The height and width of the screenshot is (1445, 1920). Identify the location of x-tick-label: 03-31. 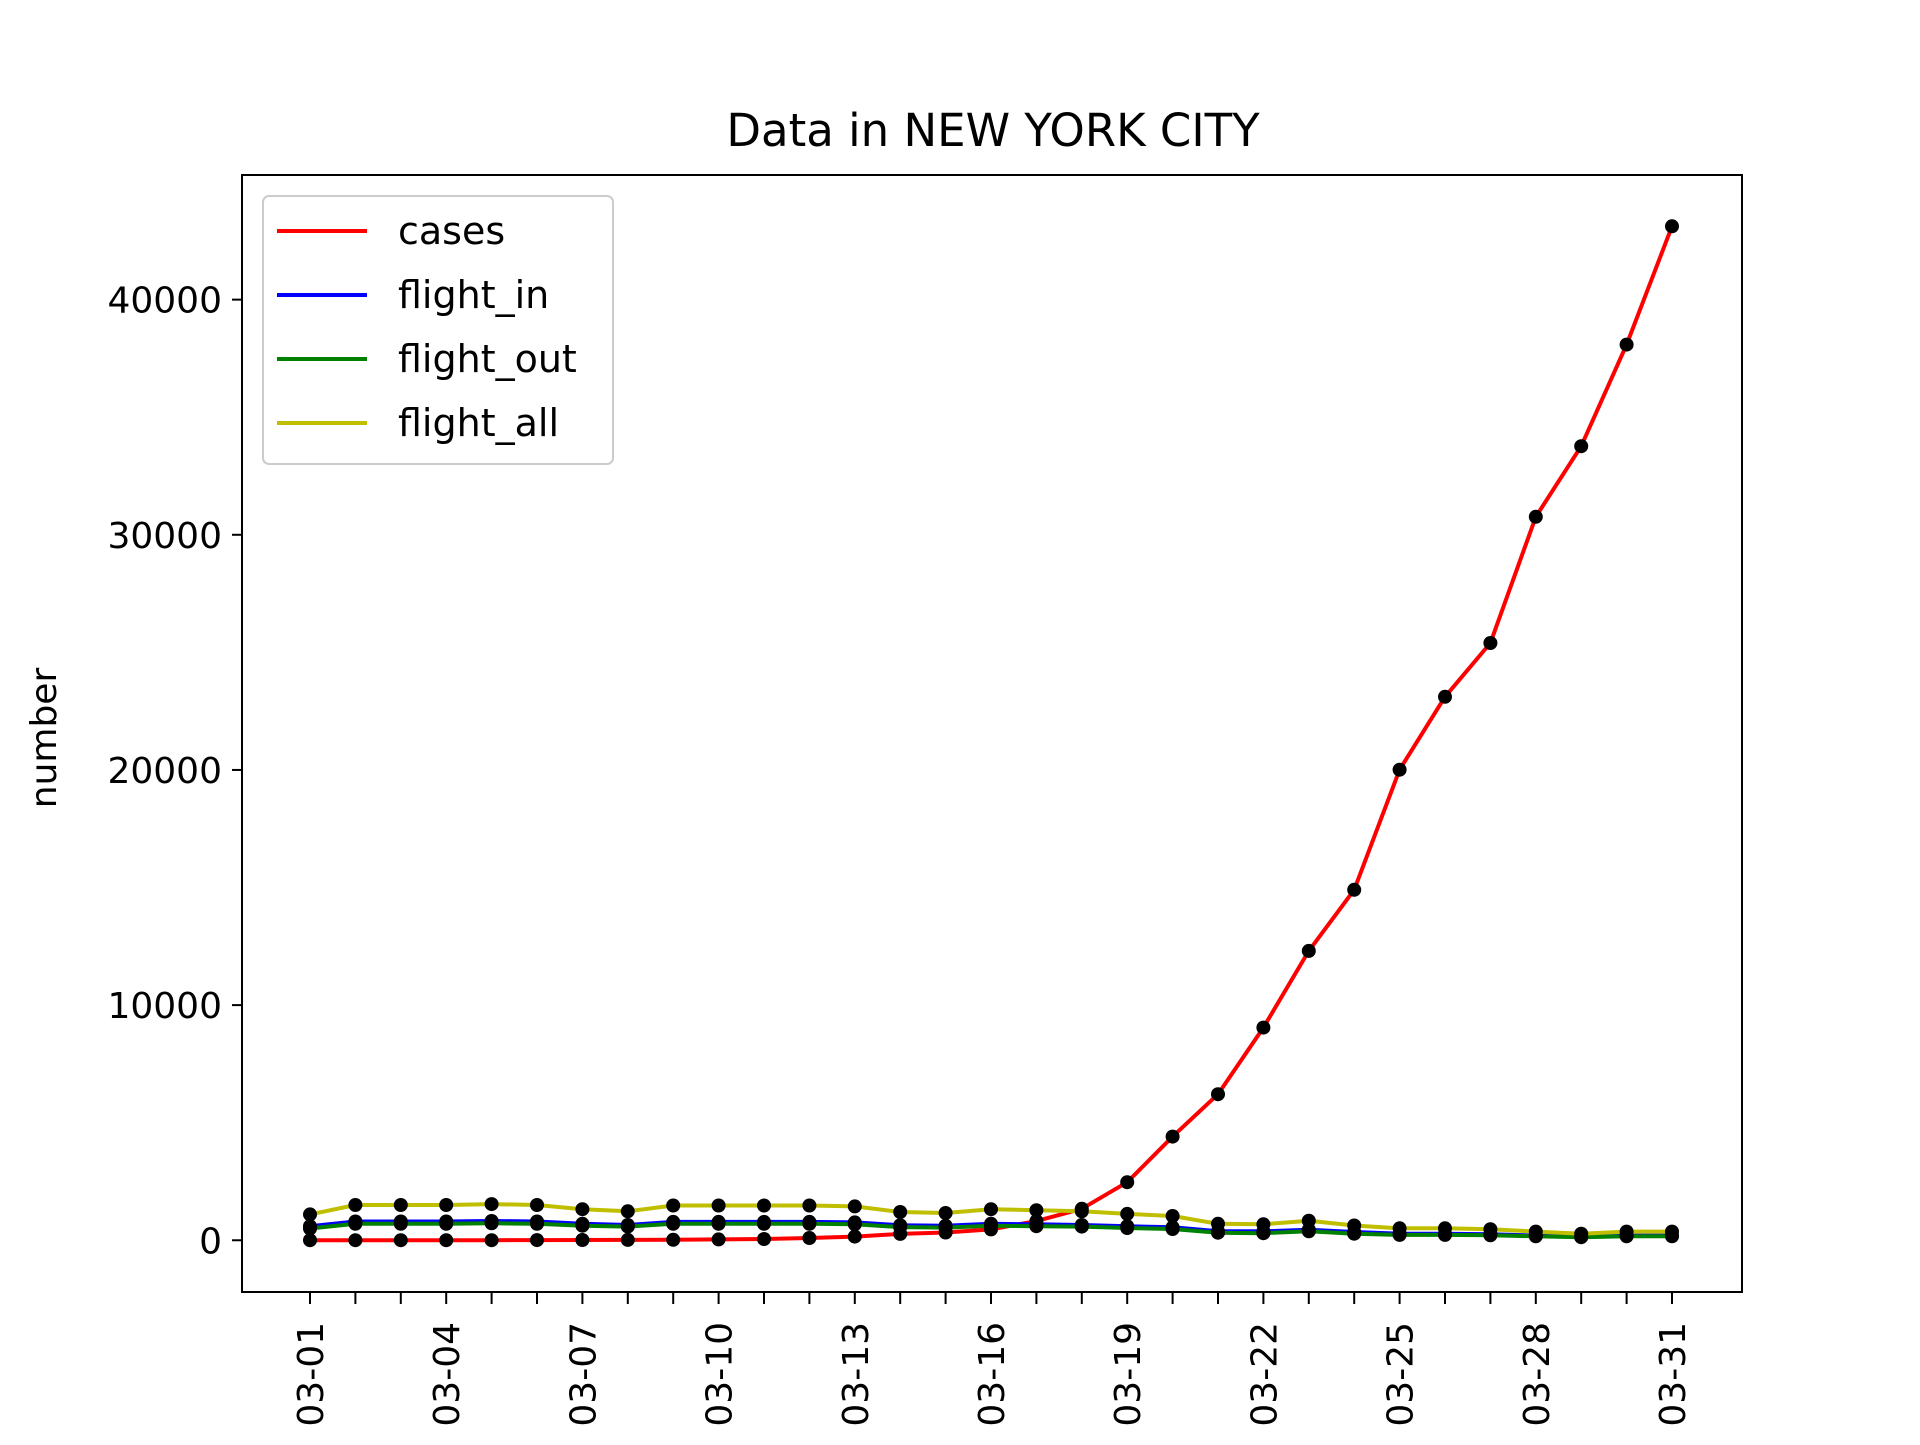
(1673, 1374).